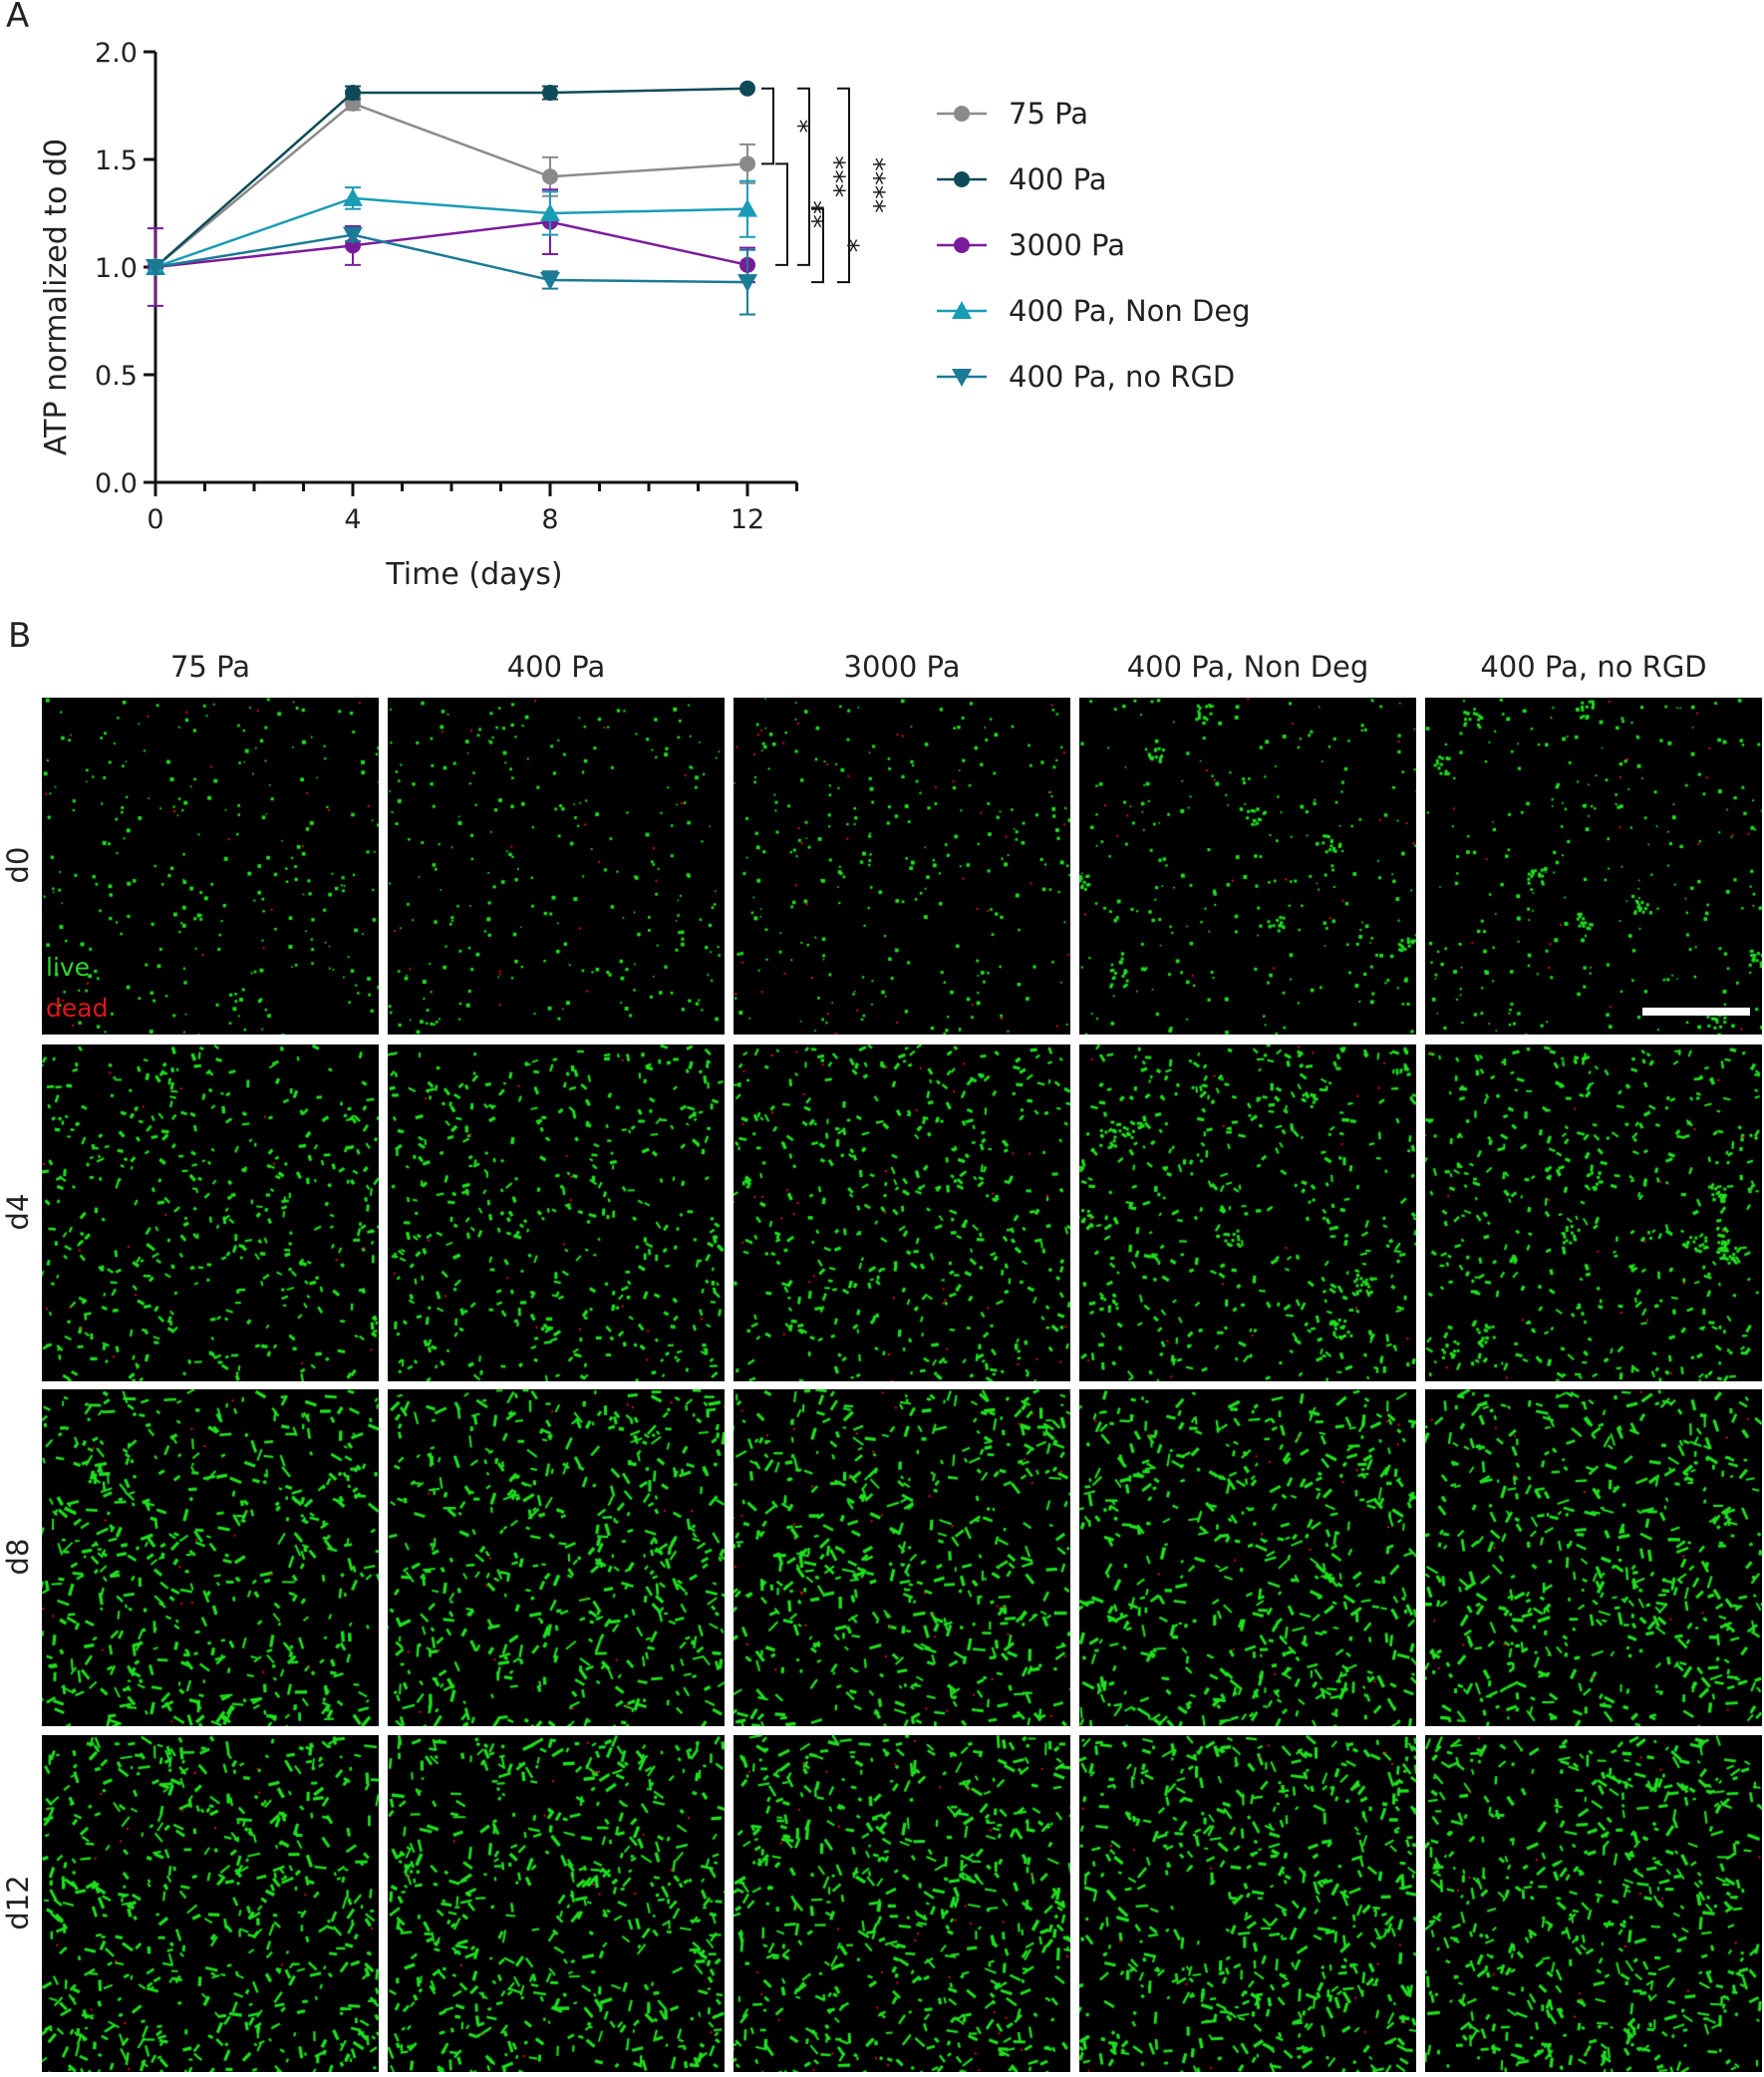 Image resolution: width=1764 pixels, height=2077 pixels. I want to click on row-label: d0, so click(18, 865).